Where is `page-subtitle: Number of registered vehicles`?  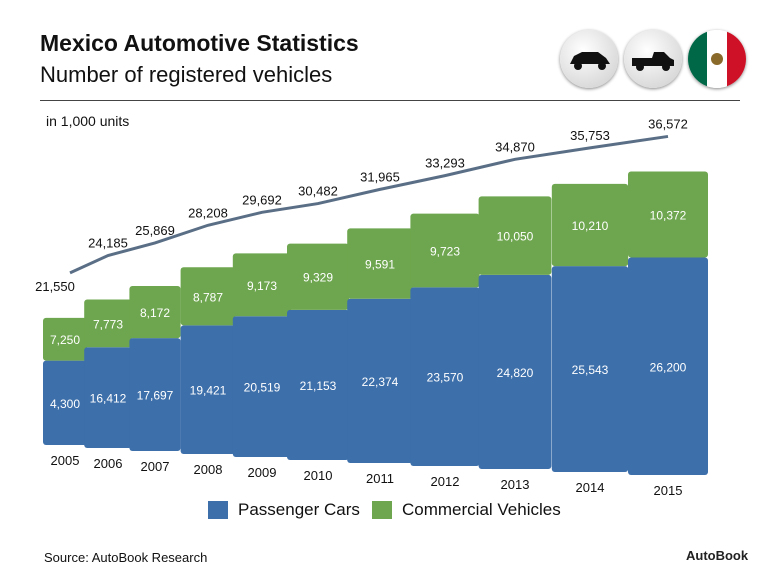 page-subtitle: Number of registered vehicles is located at coordinates (186, 74).